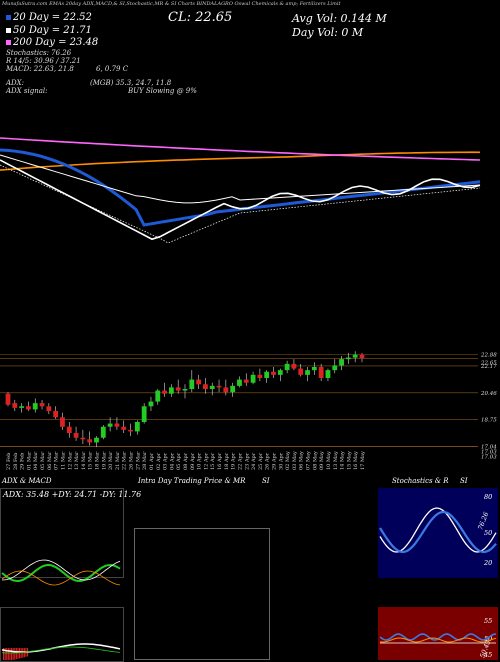  I want to click on date-tick-label: 08 Apr, so click(186, 461).